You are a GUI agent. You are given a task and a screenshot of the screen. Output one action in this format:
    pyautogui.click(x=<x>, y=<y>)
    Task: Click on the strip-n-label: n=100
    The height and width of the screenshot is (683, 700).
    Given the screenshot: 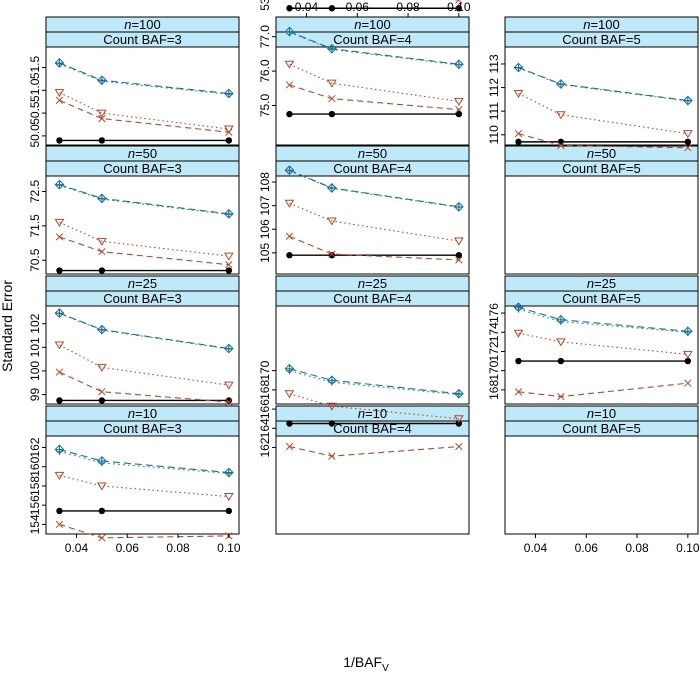 What is the action you would take?
    pyautogui.click(x=372, y=24)
    